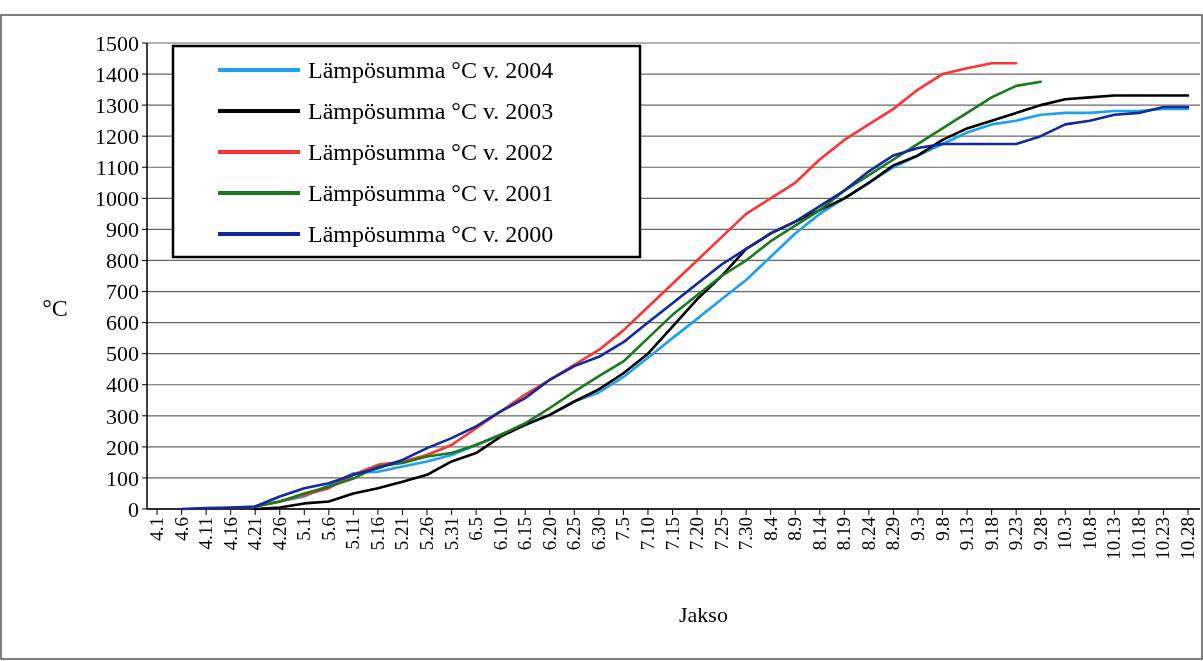  I want to click on x-tick-label: 7.5, so click(623, 529).